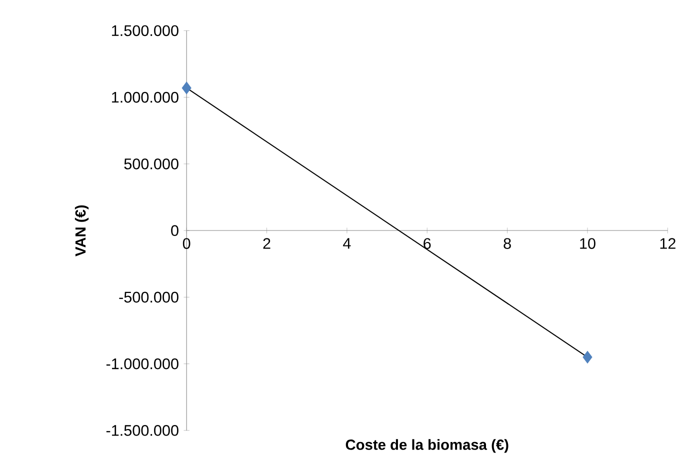 Image resolution: width=689 pixels, height=474 pixels. Describe the element at coordinates (266, 243) in the screenshot. I see `x-tick-label: 2` at that location.